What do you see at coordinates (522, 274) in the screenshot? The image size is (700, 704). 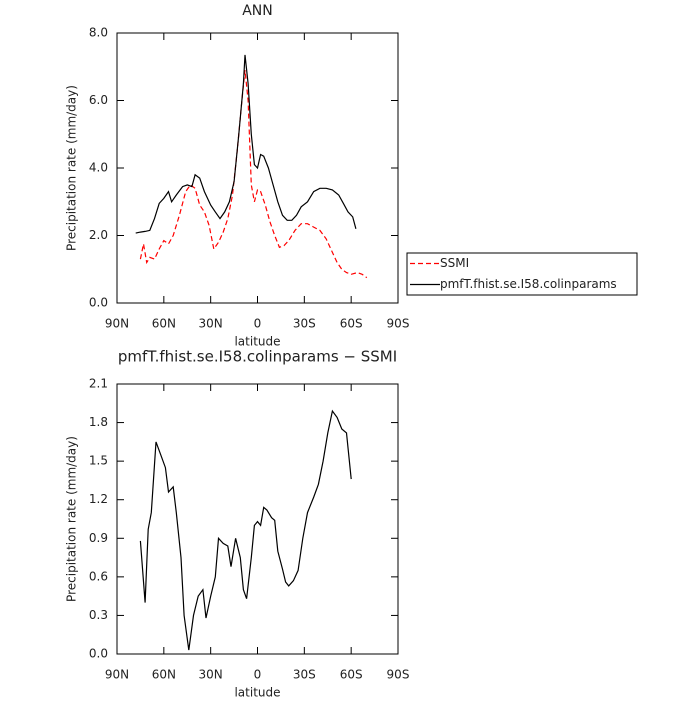 I see `legend-box` at bounding box center [522, 274].